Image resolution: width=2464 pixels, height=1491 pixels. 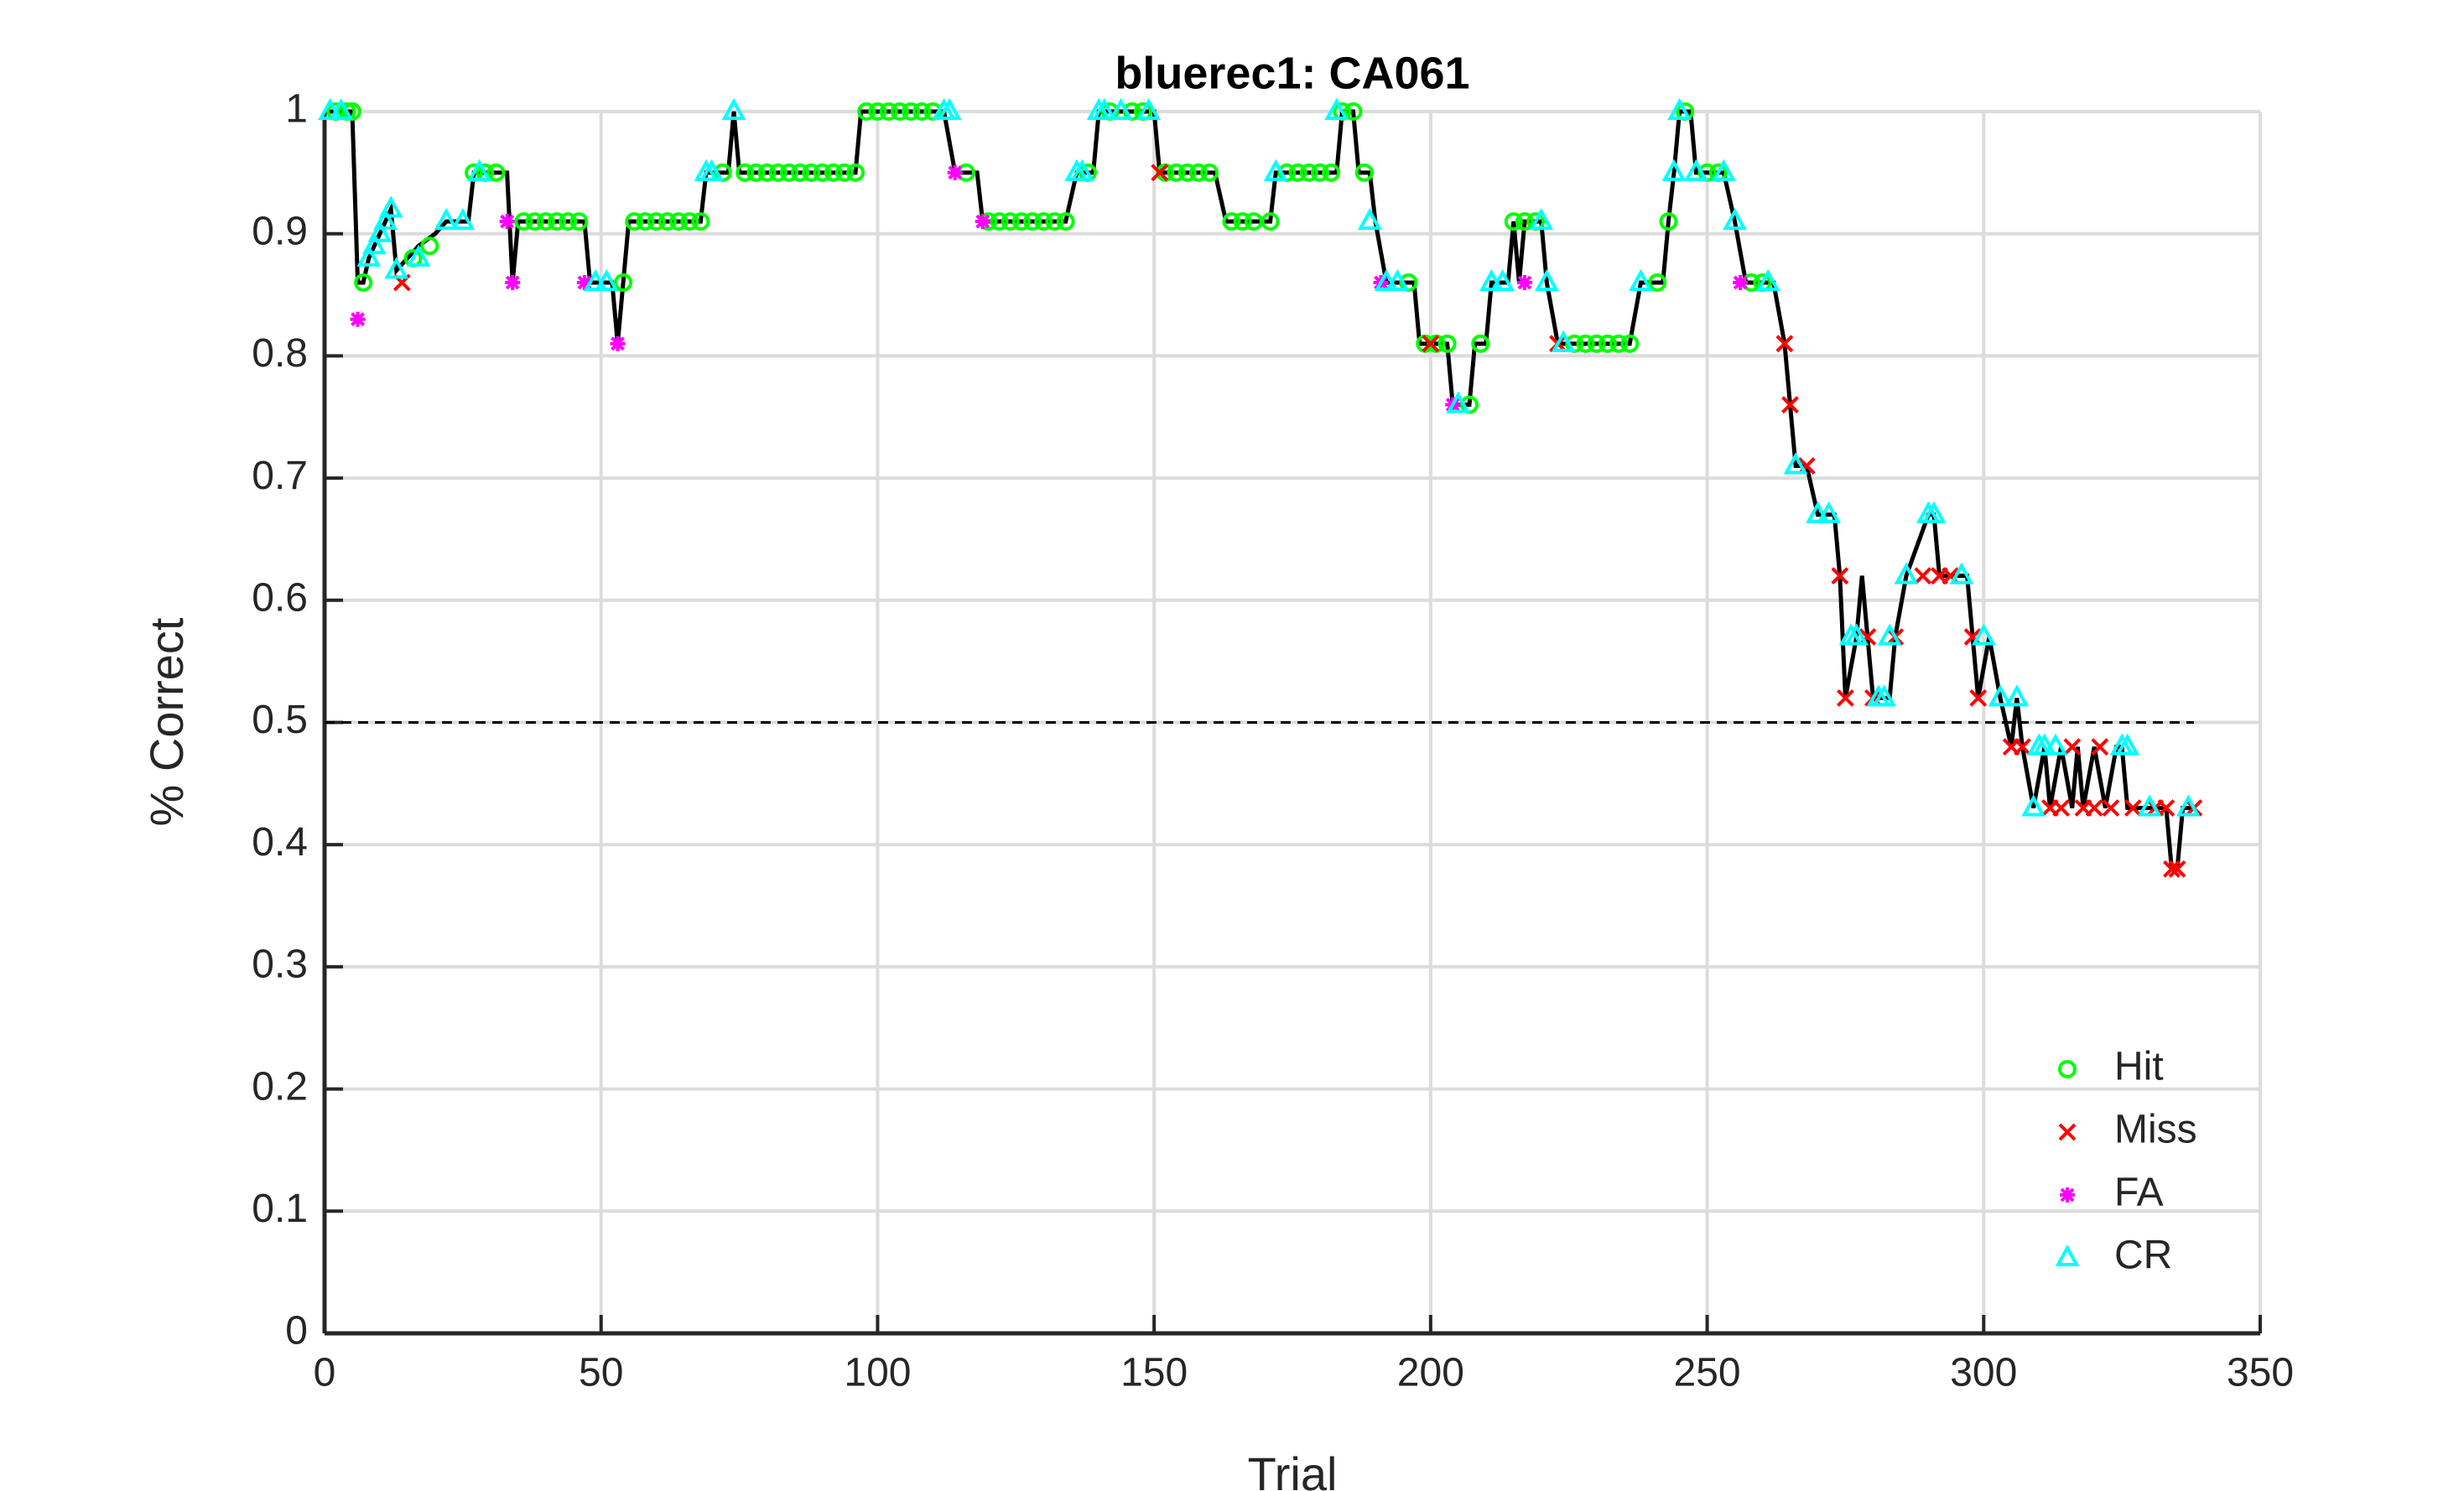 What do you see at coordinates (2067, 1132) in the screenshot?
I see `legend-marker` at bounding box center [2067, 1132].